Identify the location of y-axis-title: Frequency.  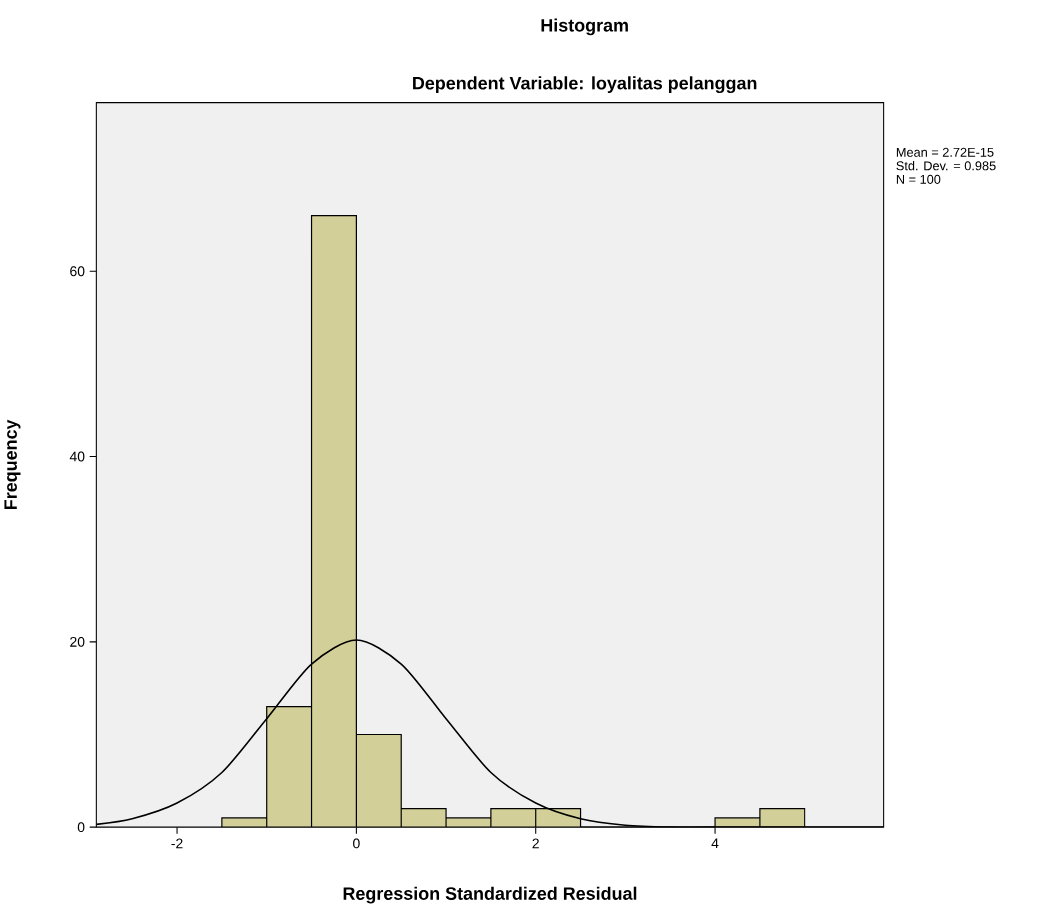
(12, 464).